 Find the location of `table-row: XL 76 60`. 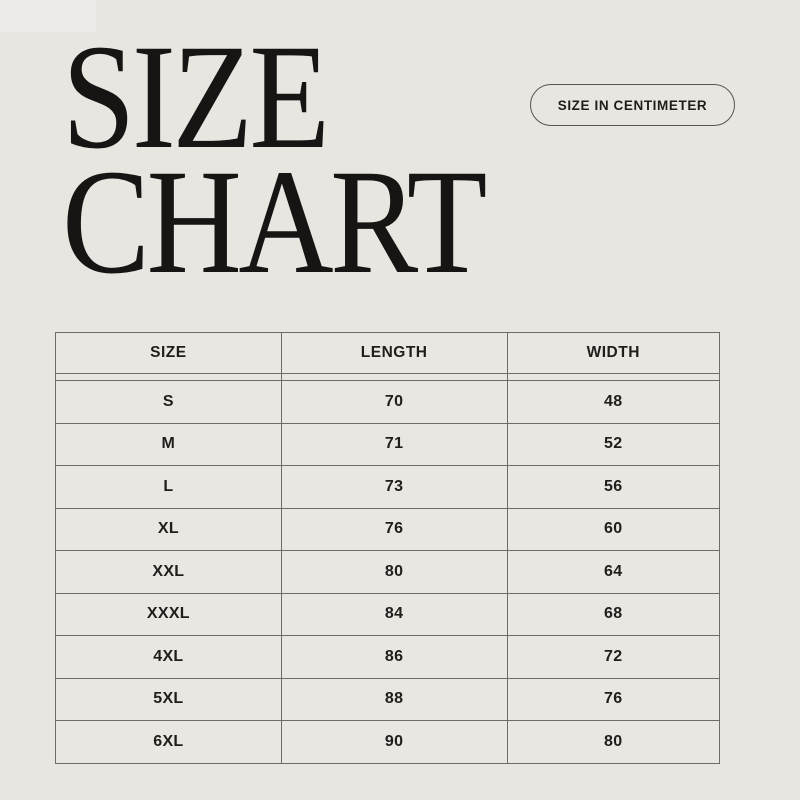

table-row: XL 76 60 is located at coordinates (387, 529).